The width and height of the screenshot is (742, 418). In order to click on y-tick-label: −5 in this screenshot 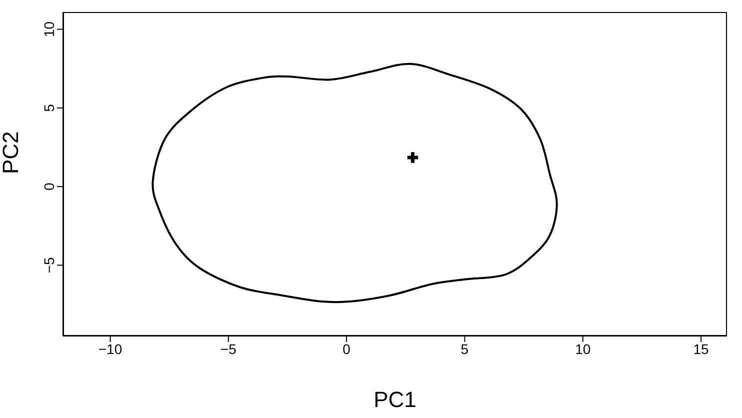, I will do `click(48, 265)`.